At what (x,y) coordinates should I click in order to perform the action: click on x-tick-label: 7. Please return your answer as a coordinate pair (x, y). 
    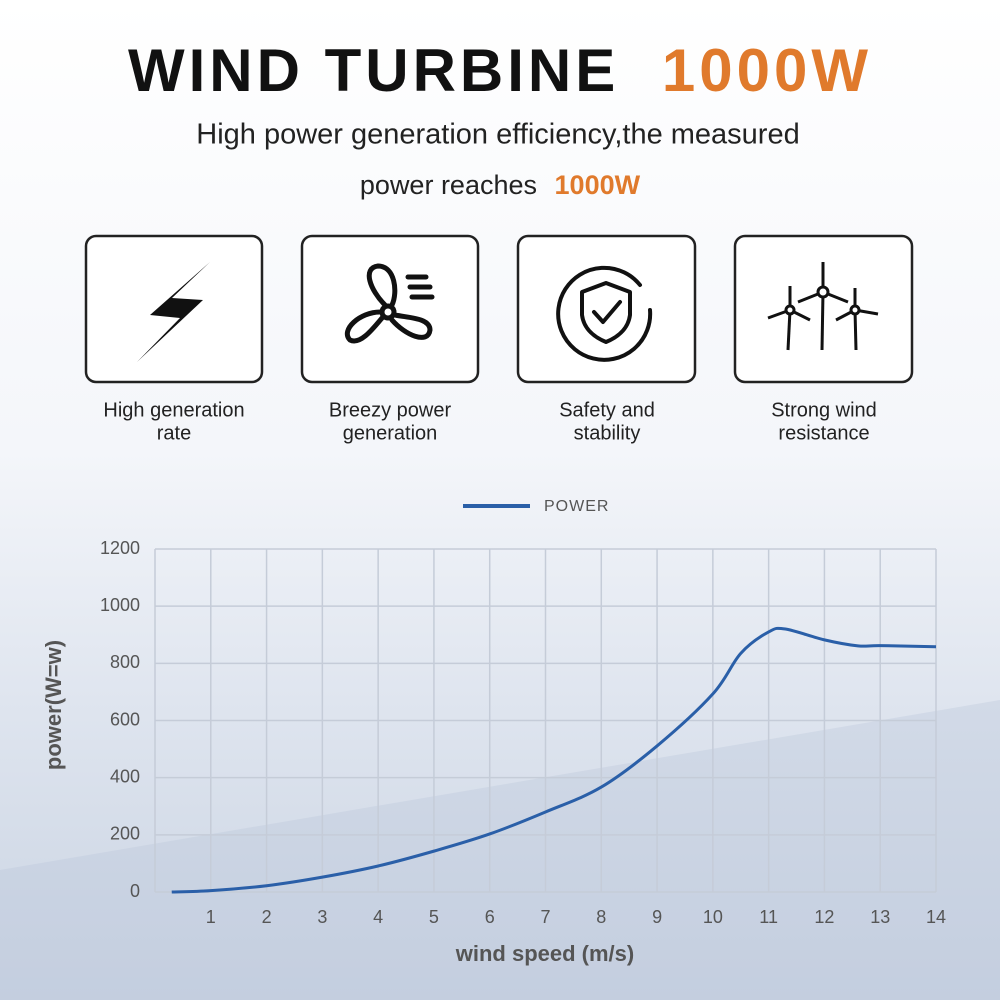
    Looking at the image, I should click on (545, 917).